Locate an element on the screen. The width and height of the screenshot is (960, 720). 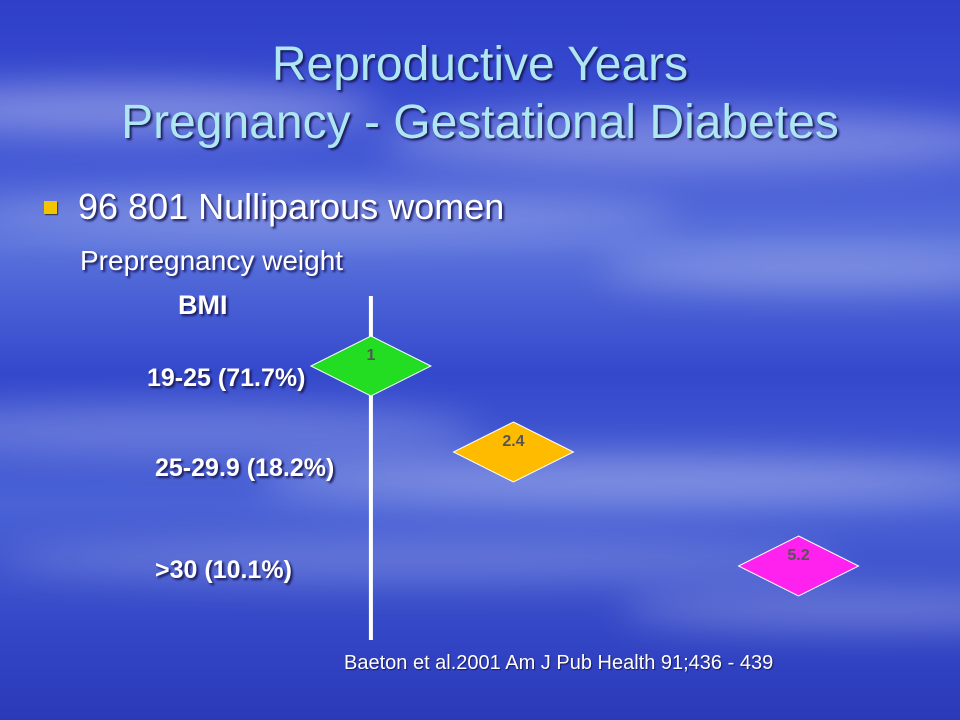
value-label-2: 2.4 is located at coordinates (513, 441).